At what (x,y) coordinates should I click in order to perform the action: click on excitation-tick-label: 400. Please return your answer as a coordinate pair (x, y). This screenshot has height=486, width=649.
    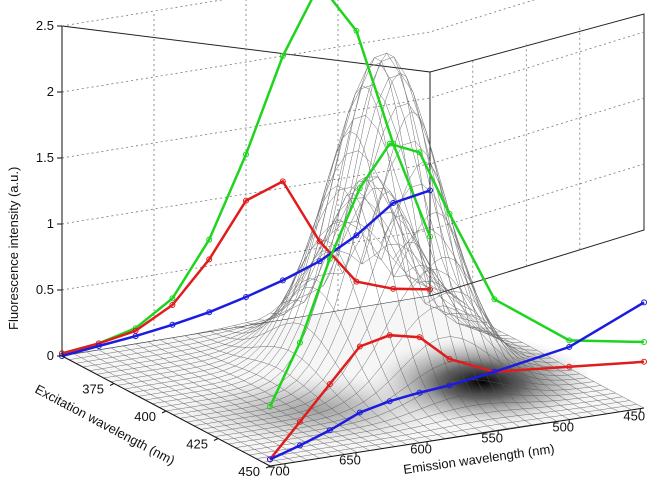
    Looking at the image, I should click on (145, 416).